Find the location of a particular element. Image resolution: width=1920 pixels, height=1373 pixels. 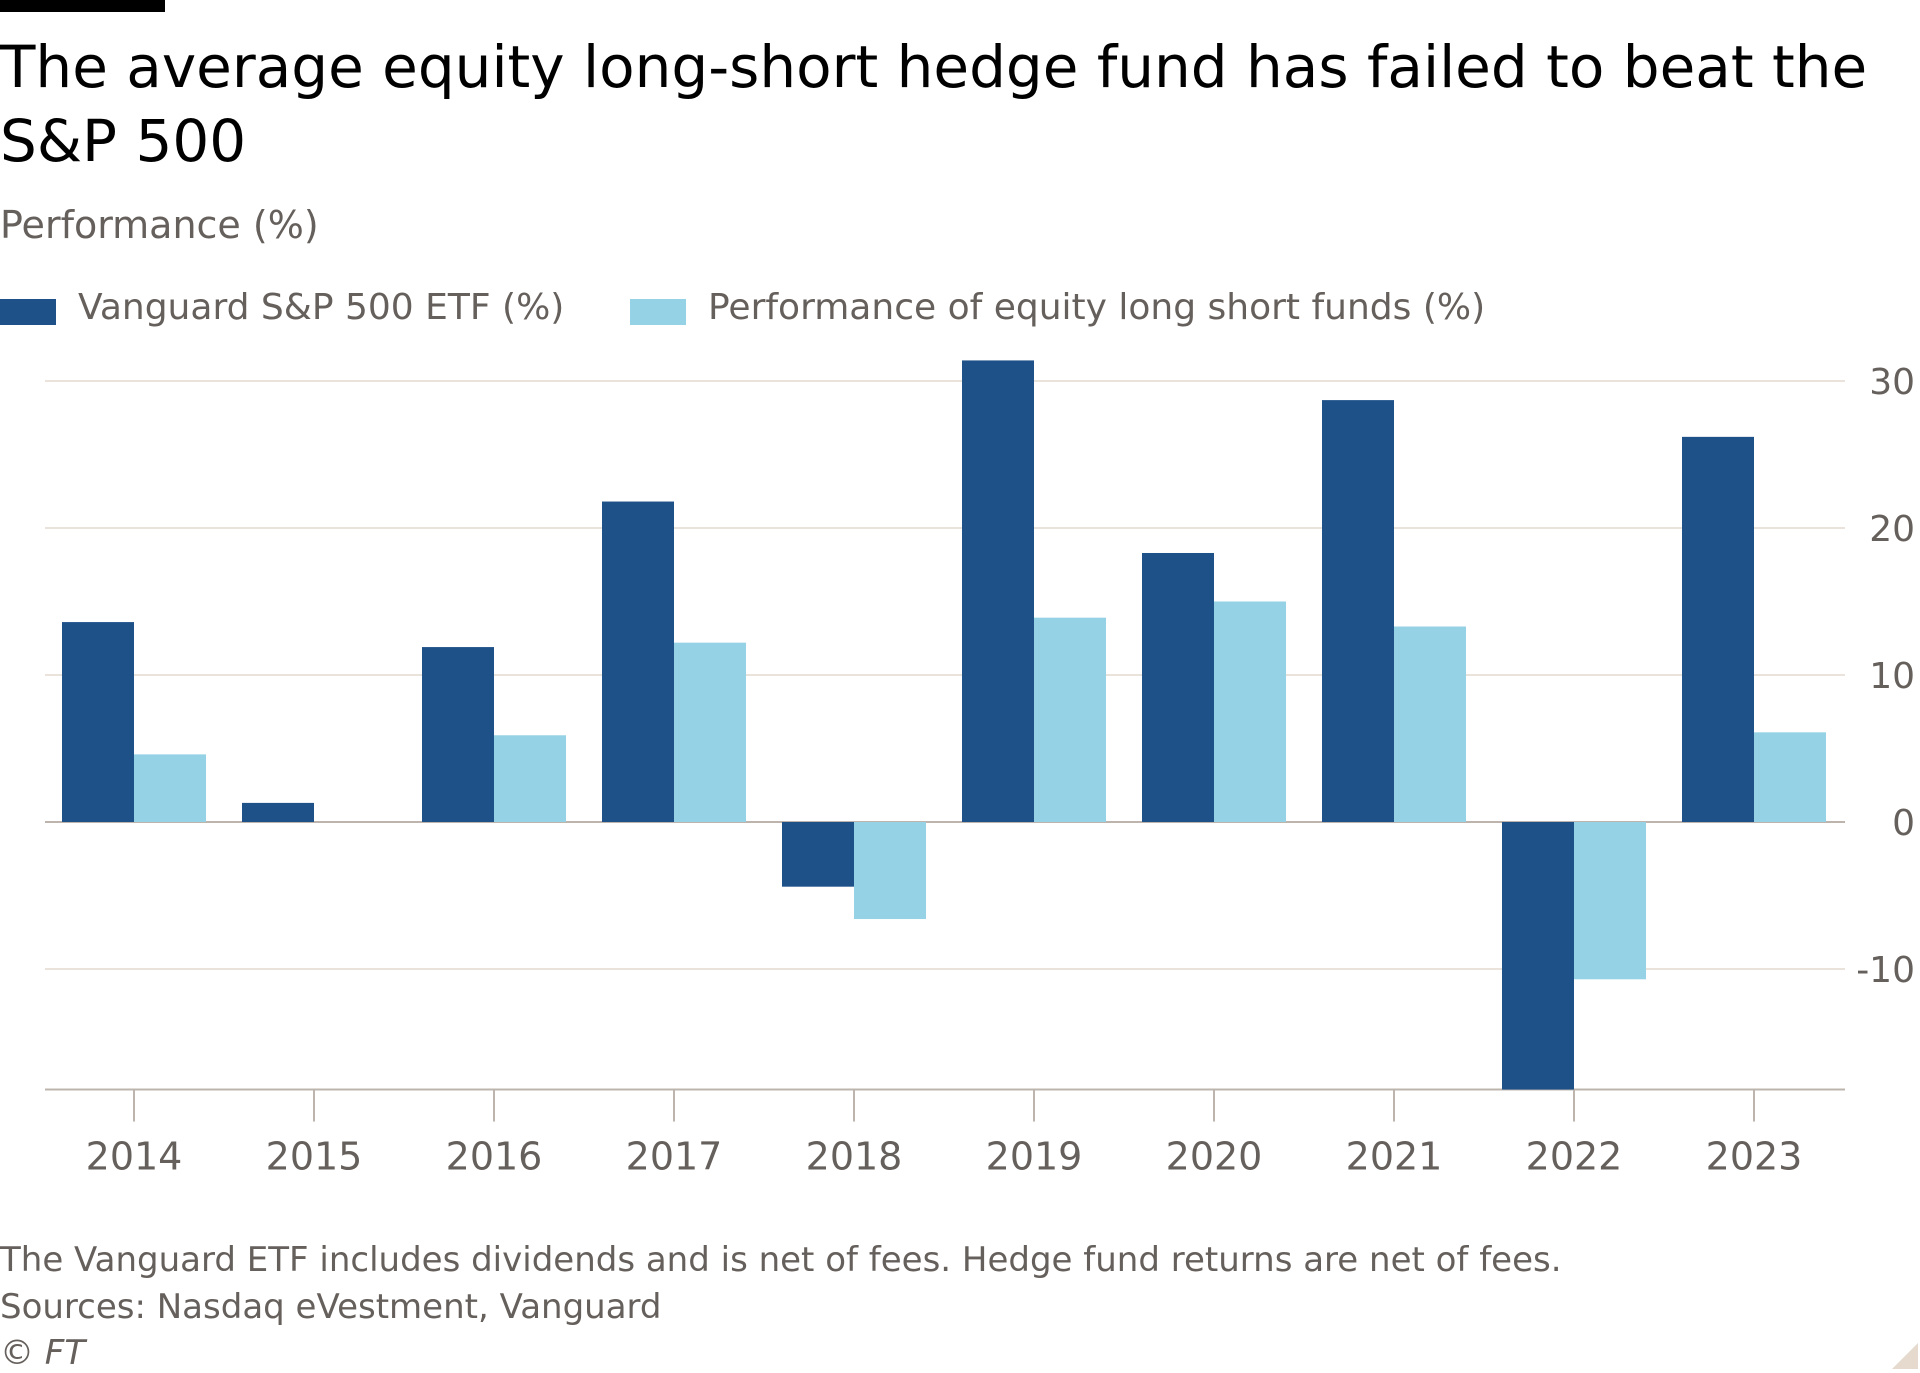

y-tick-label: 20 is located at coordinates (1892, 529).